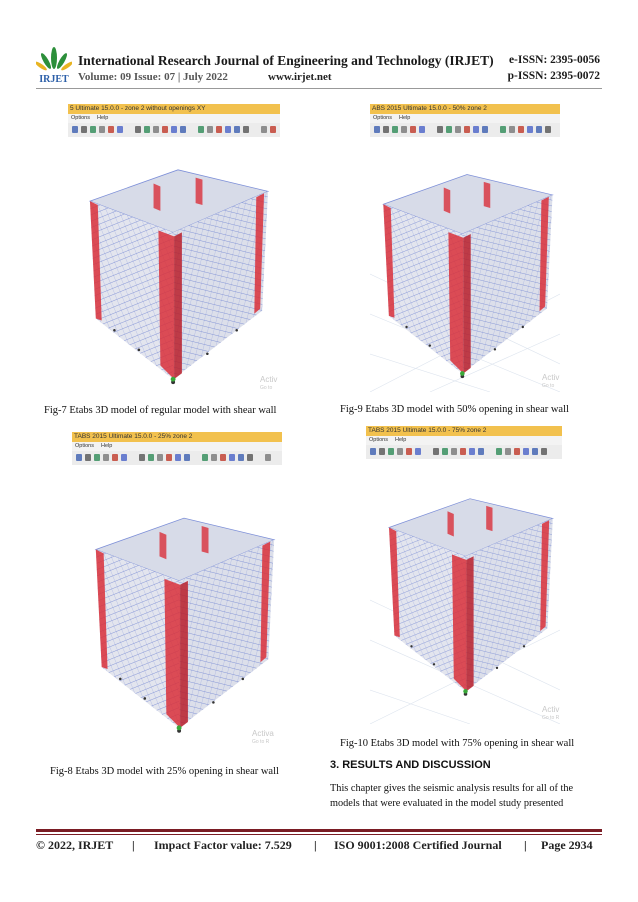 Image resolution: width=638 pixels, height=902 pixels. Describe the element at coordinates (554, 60) in the screenshot. I see `e-issn: e-ISSN: 2395-0056` at that location.